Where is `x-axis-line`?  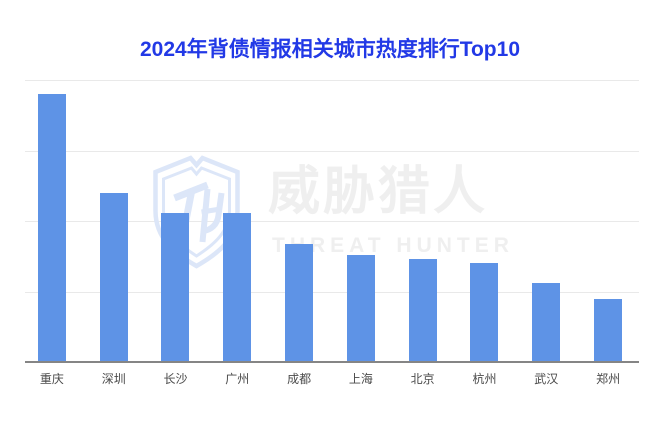
x-axis-line is located at coordinates (332, 362).